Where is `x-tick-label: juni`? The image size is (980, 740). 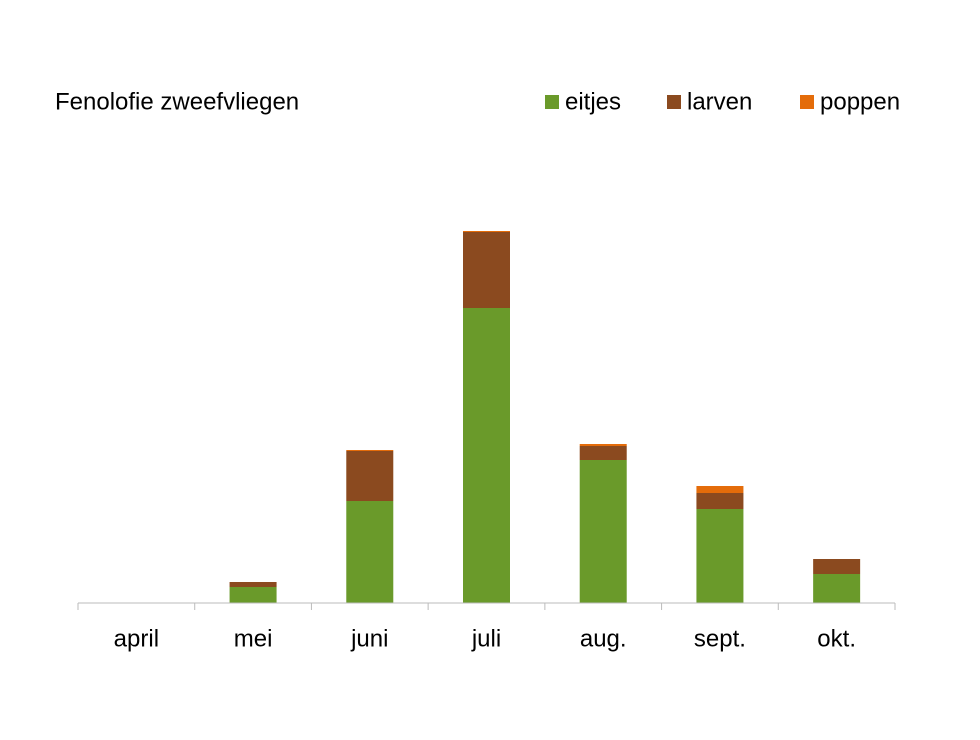
x-tick-label: juni is located at coordinates (369, 638).